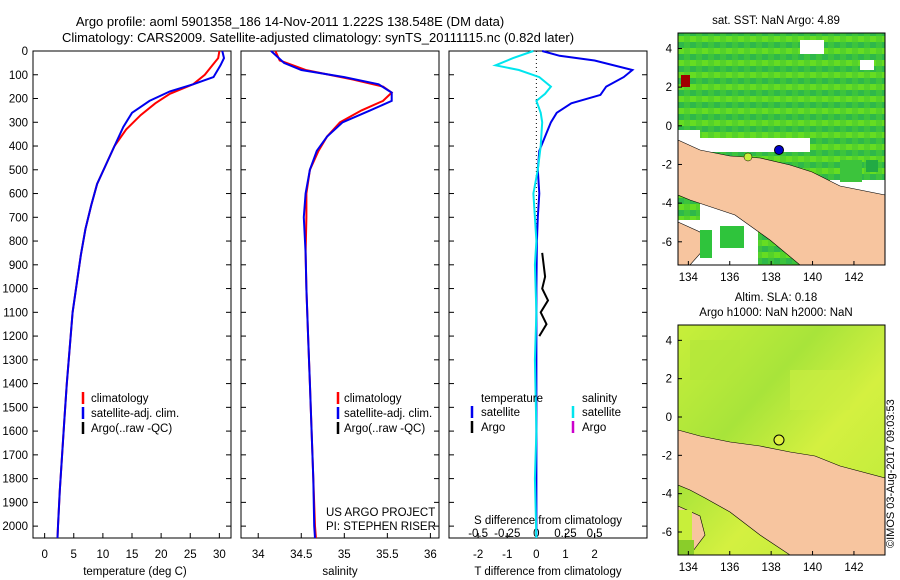 The width and height of the screenshot is (900, 580). I want to click on map-x-tick-label: 142, so click(853, 568).